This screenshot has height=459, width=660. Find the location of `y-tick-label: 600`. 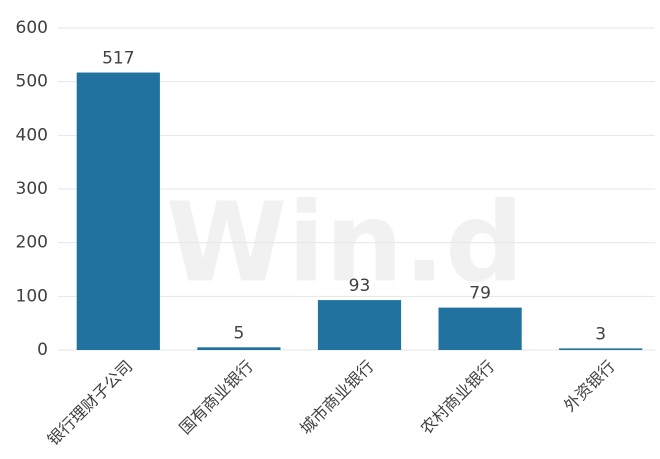

y-tick-label: 600 is located at coordinates (32, 28).